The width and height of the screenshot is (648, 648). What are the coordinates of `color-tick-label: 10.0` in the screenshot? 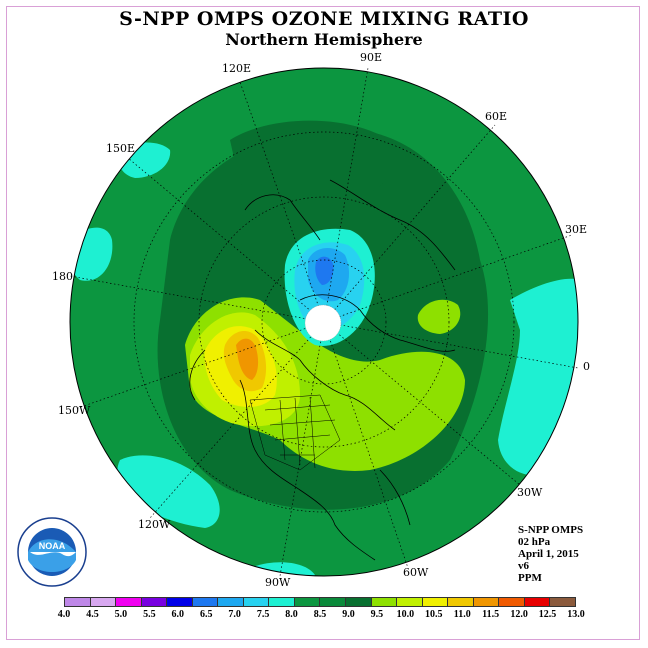 It's located at (405, 614).